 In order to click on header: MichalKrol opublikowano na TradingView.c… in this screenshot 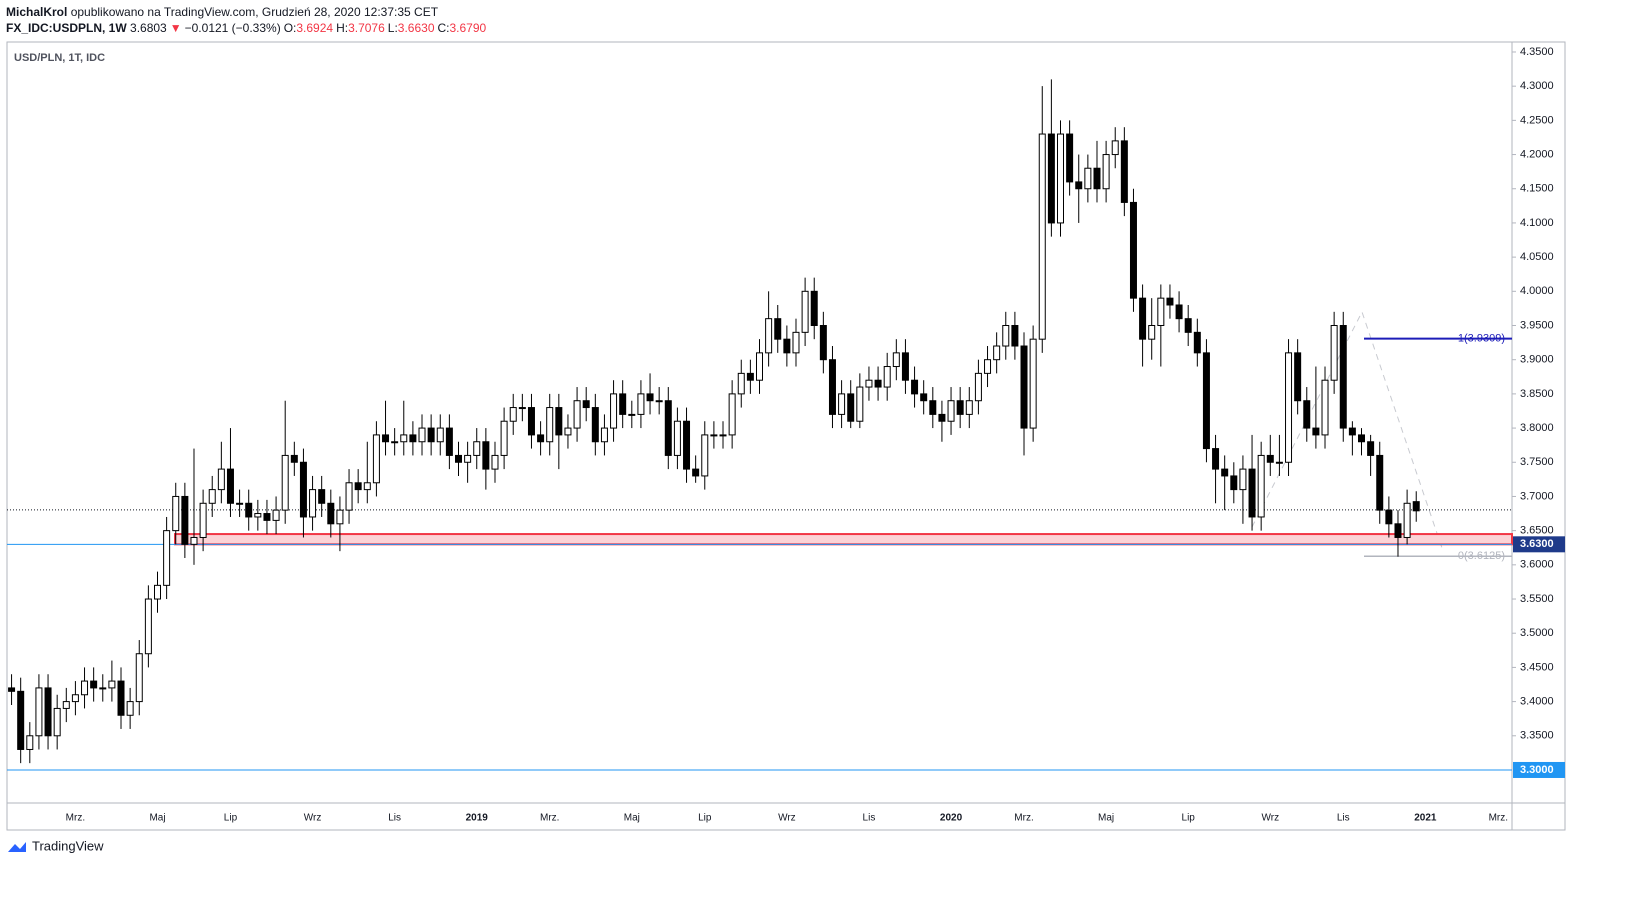, I will do `click(249, 20)`.